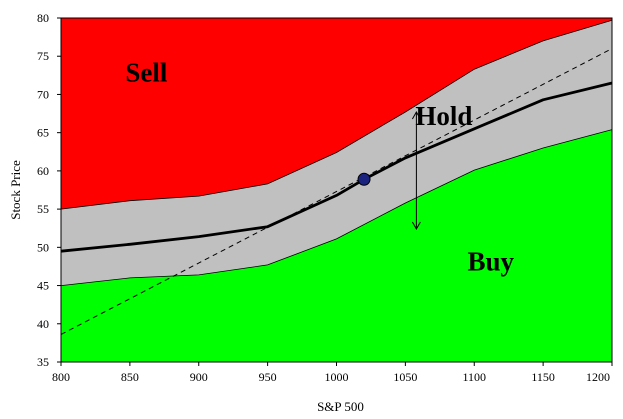 The width and height of the screenshot is (623, 419). Describe the element at coordinates (416, 225) in the screenshot. I see `arrow-head-bottom` at that location.